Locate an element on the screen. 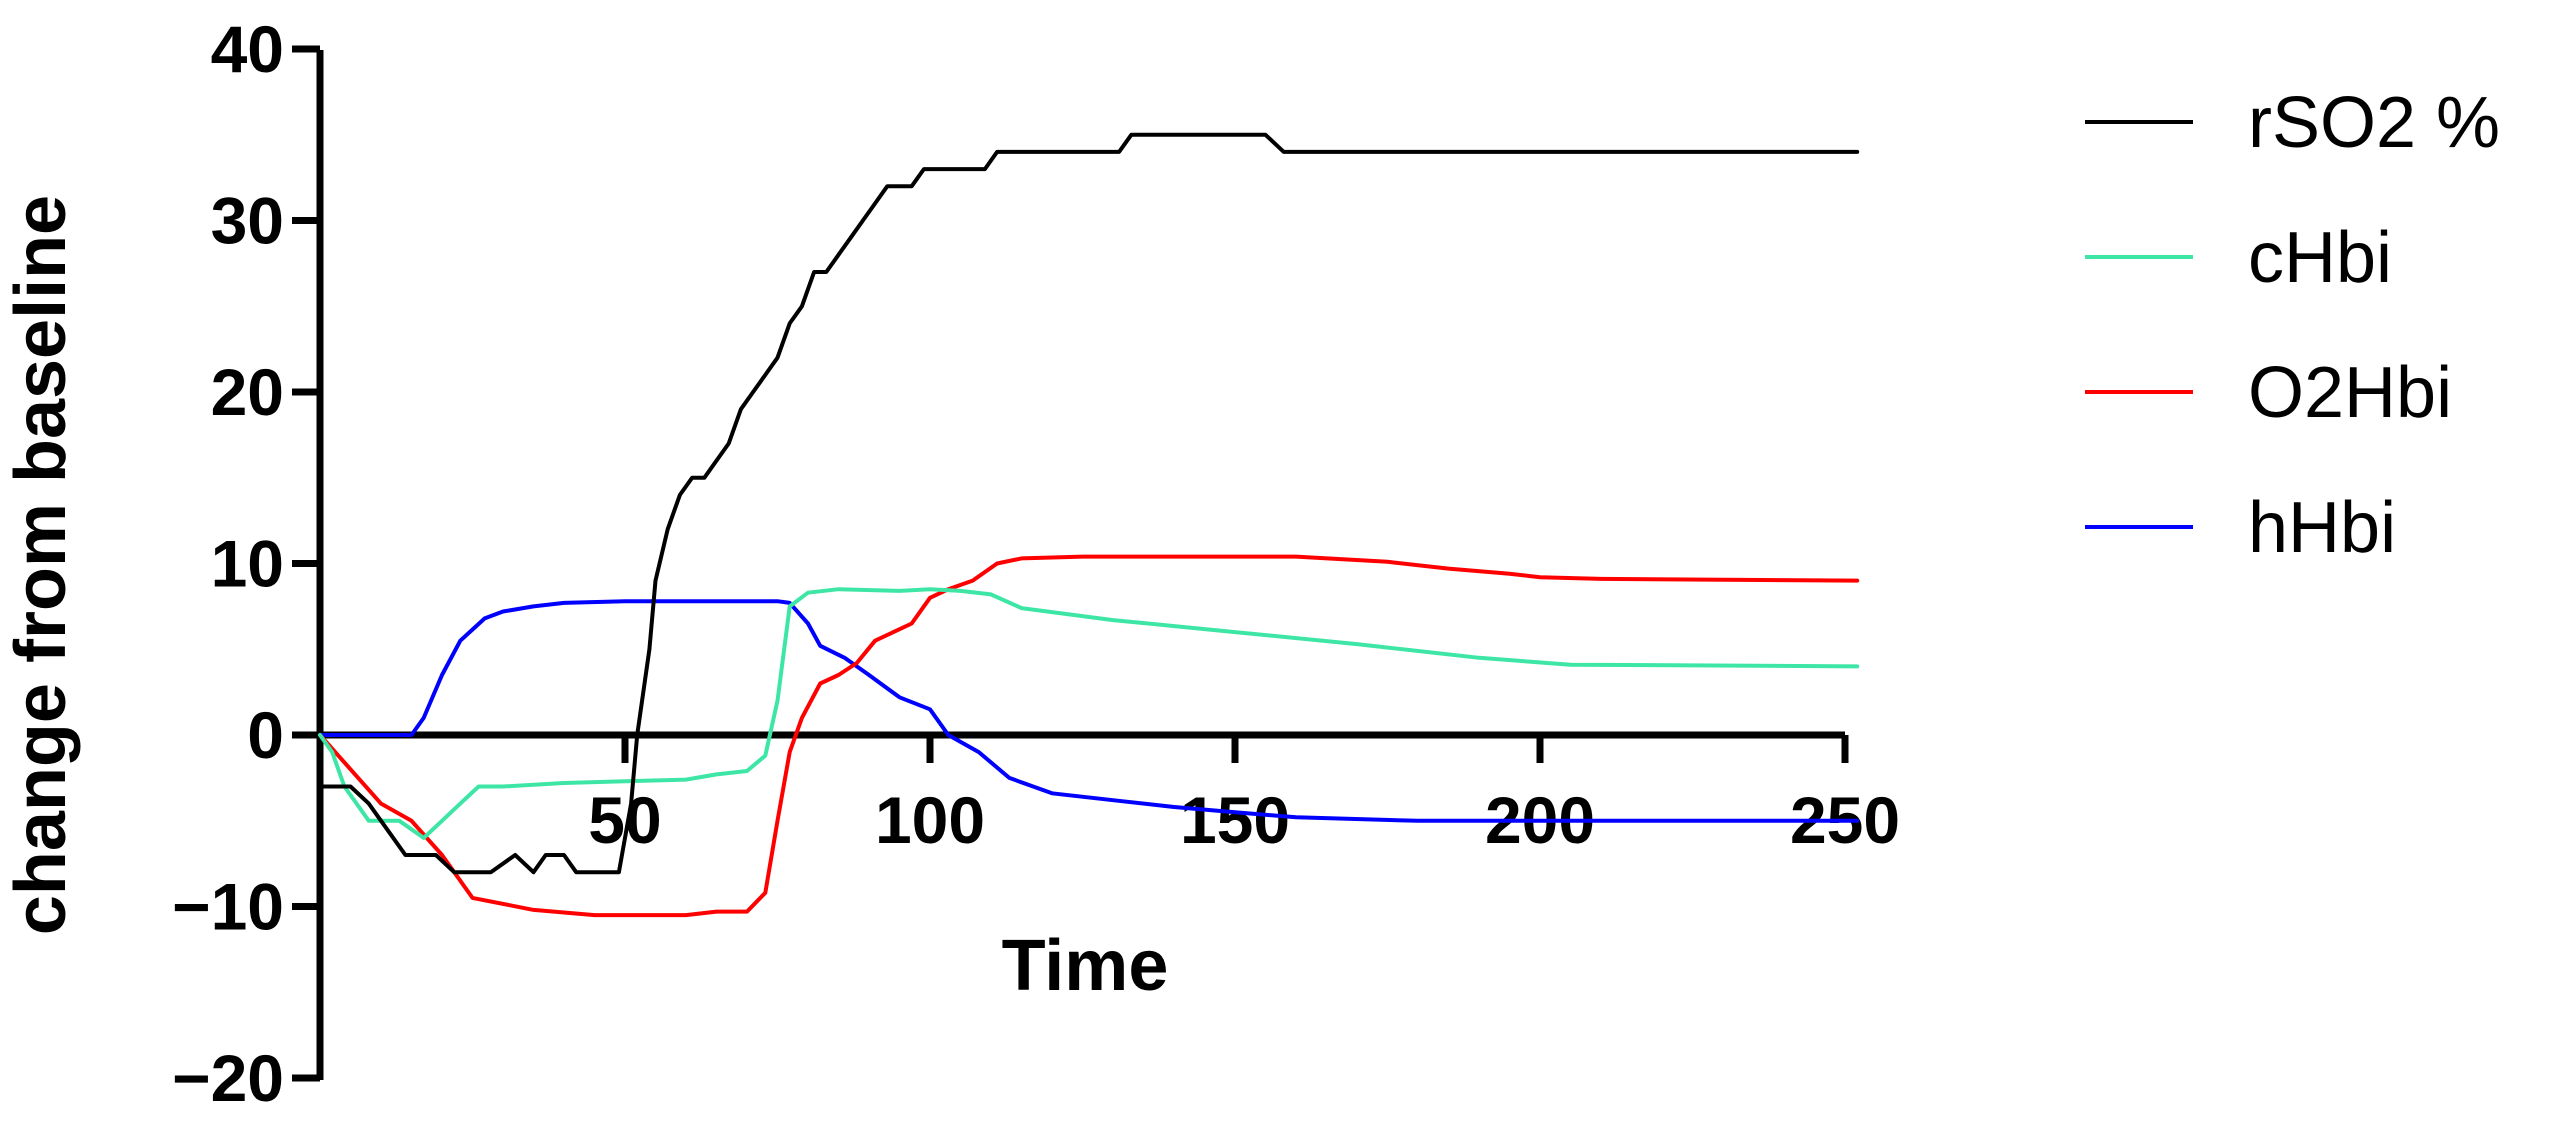 The width and height of the screenshot is (2565, 1127). series-line-hhbi is located at coordinates (1089, 711).